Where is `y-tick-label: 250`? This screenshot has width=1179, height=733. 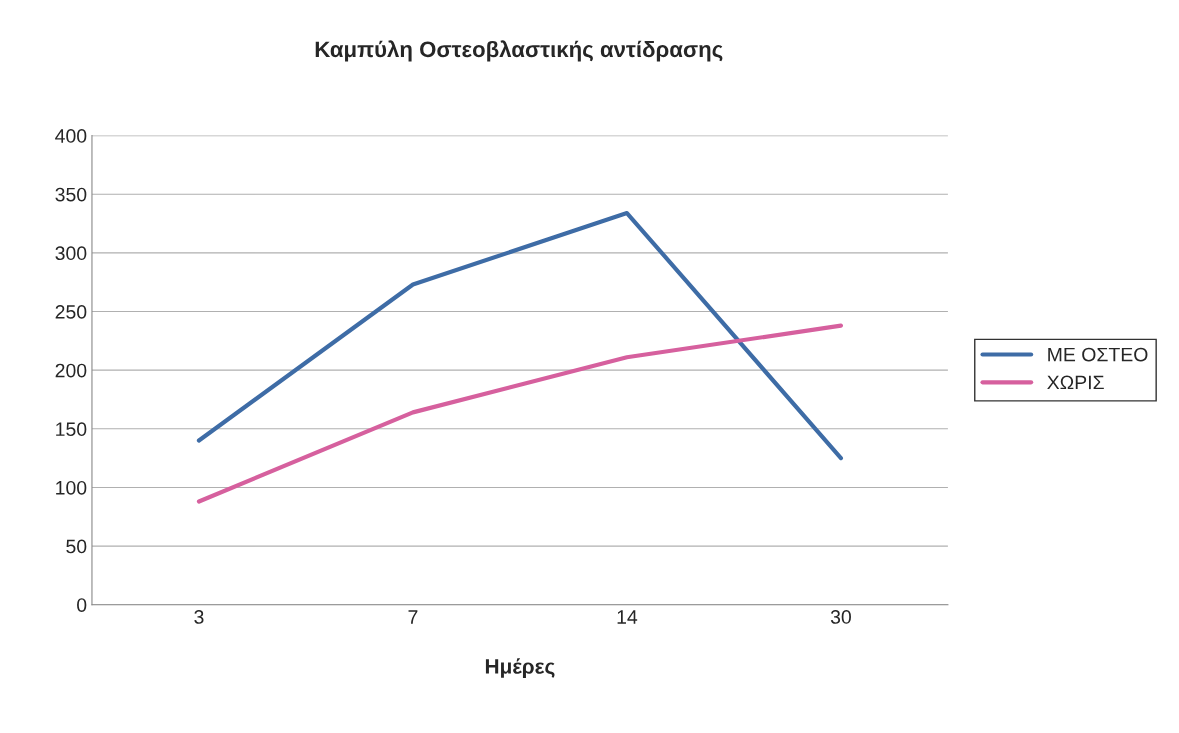
y-tick-label: 250 is located at coordinates (71, 311).